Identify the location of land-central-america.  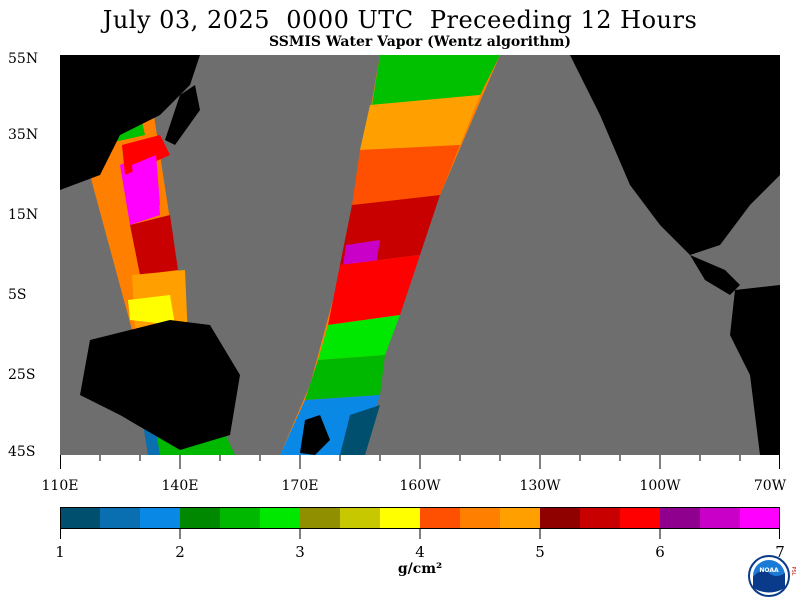
(715, 275).